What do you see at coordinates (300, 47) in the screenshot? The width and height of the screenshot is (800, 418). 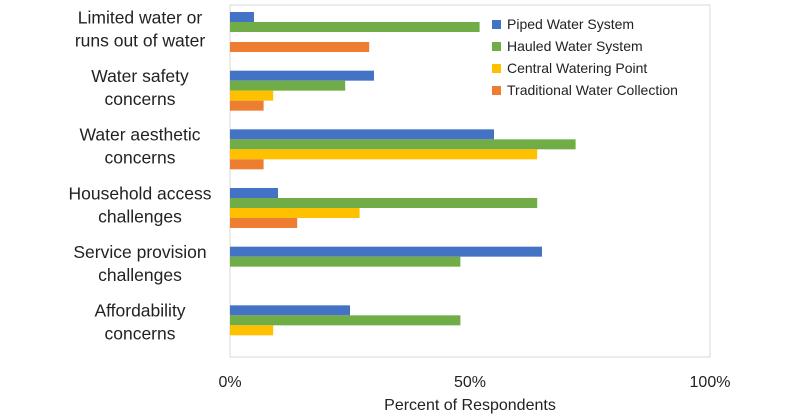 I see `bar-traditional-water-collection-limited-water-or-runs-out-of-water` at bounding box center [300, 47].